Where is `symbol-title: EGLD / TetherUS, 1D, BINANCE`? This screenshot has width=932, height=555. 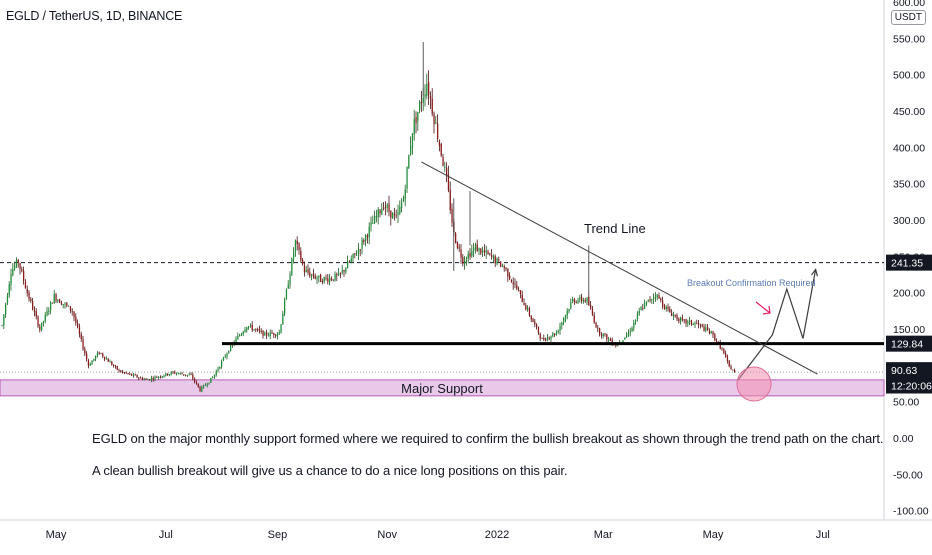 symbol-title: EGLD / TetherUS, 1D, BINANCE is located at coordinates (94, 16).